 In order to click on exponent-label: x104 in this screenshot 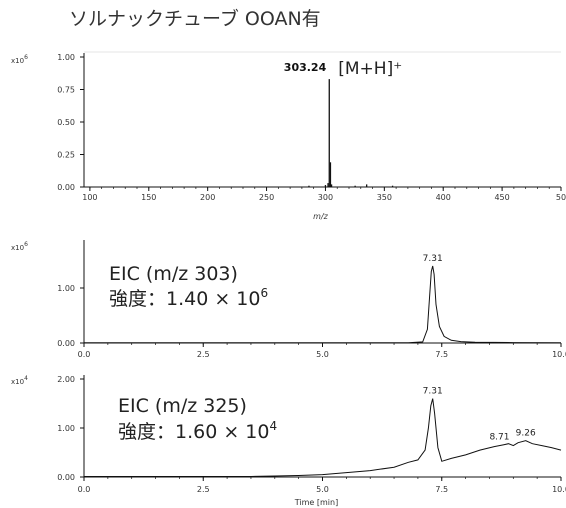, I will do `click(19, 380)`.